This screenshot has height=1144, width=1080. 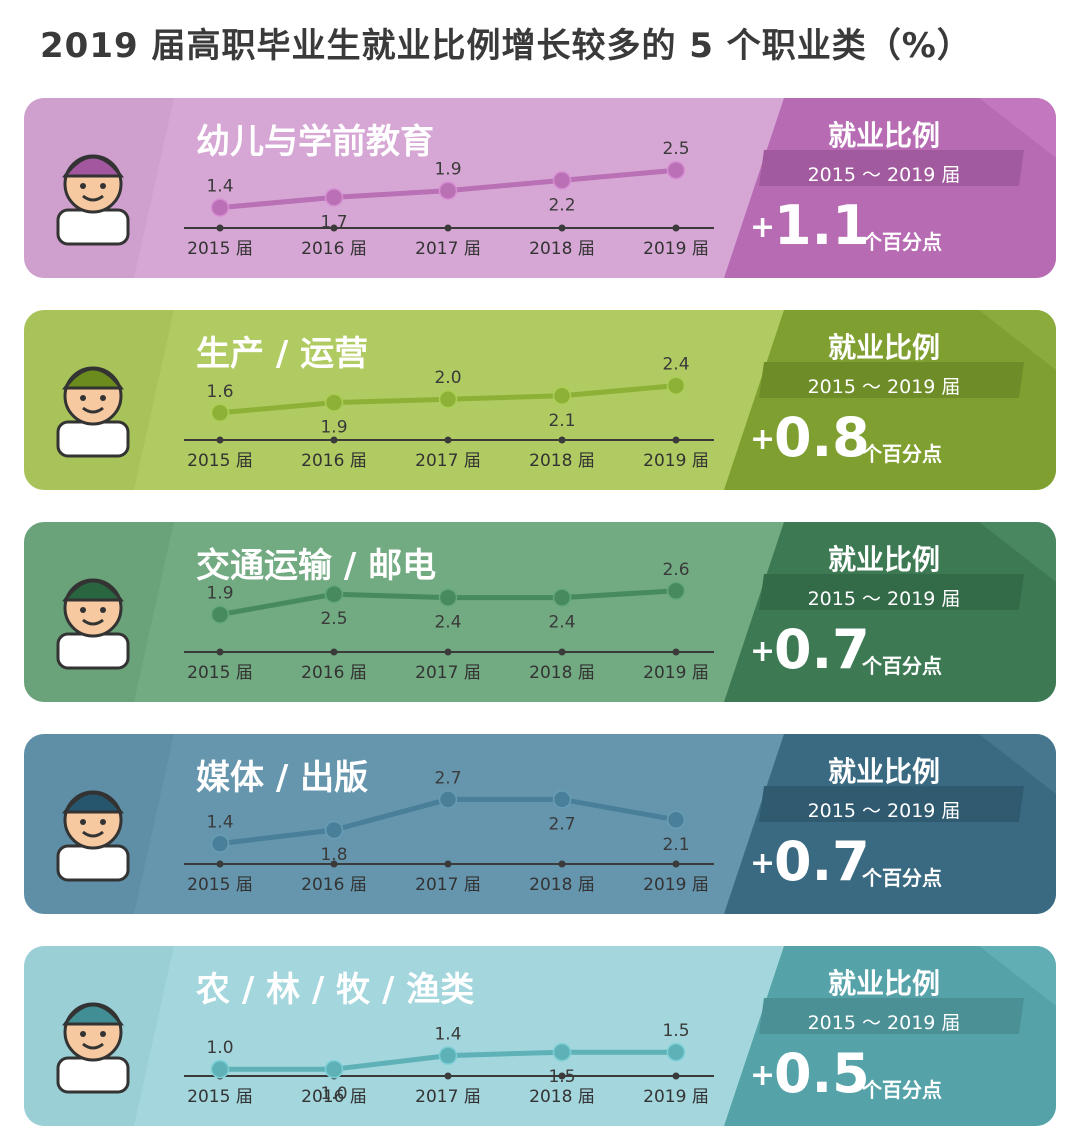 What do you see at coordinates (822, 1073) in the screenshot?
I see `stat-delta-value: 0.5` at bounding box center [822, 1073].